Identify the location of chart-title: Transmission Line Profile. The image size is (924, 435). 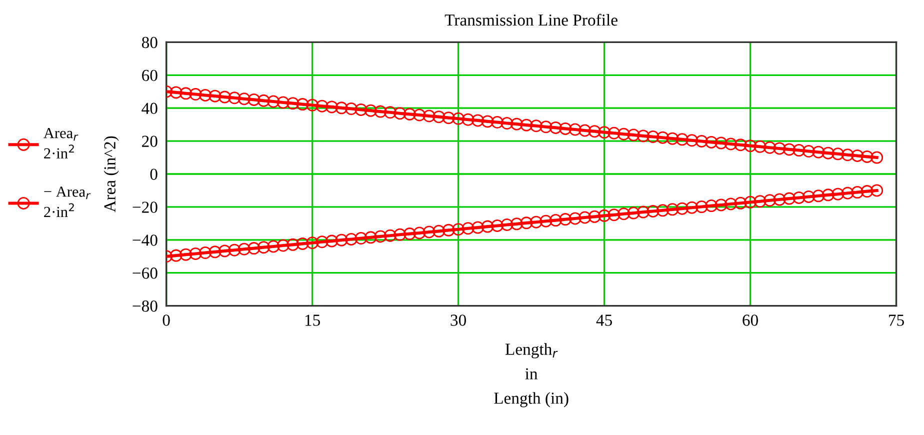
(531, 20).